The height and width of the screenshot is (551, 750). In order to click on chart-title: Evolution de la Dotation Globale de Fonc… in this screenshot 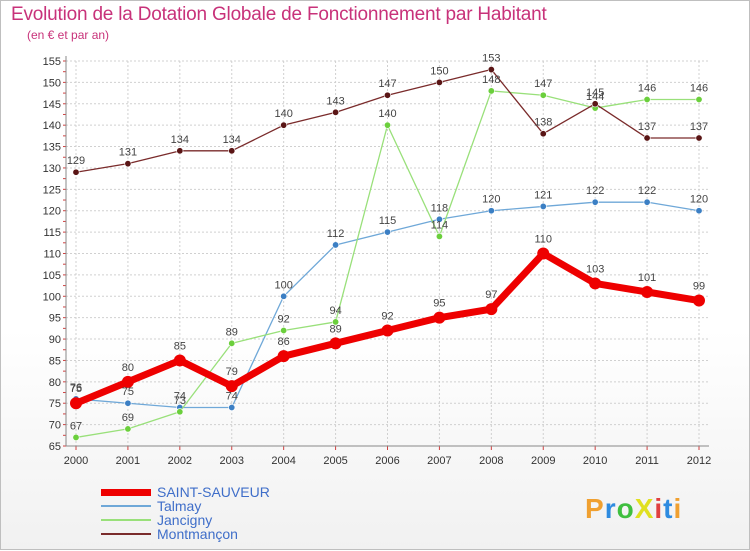, I will do `click(279, 14)`.